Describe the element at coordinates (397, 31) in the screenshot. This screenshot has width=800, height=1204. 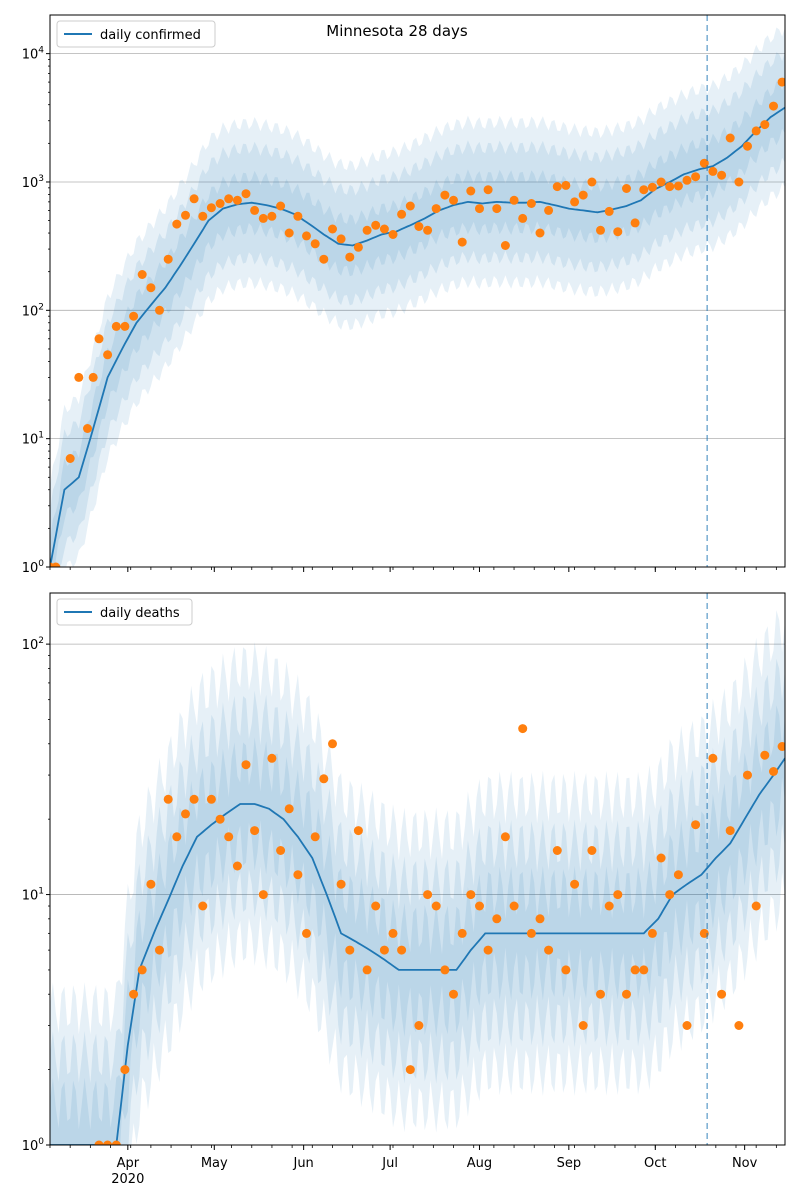
I see `chart-title: Minnesota 28 days` at that location.